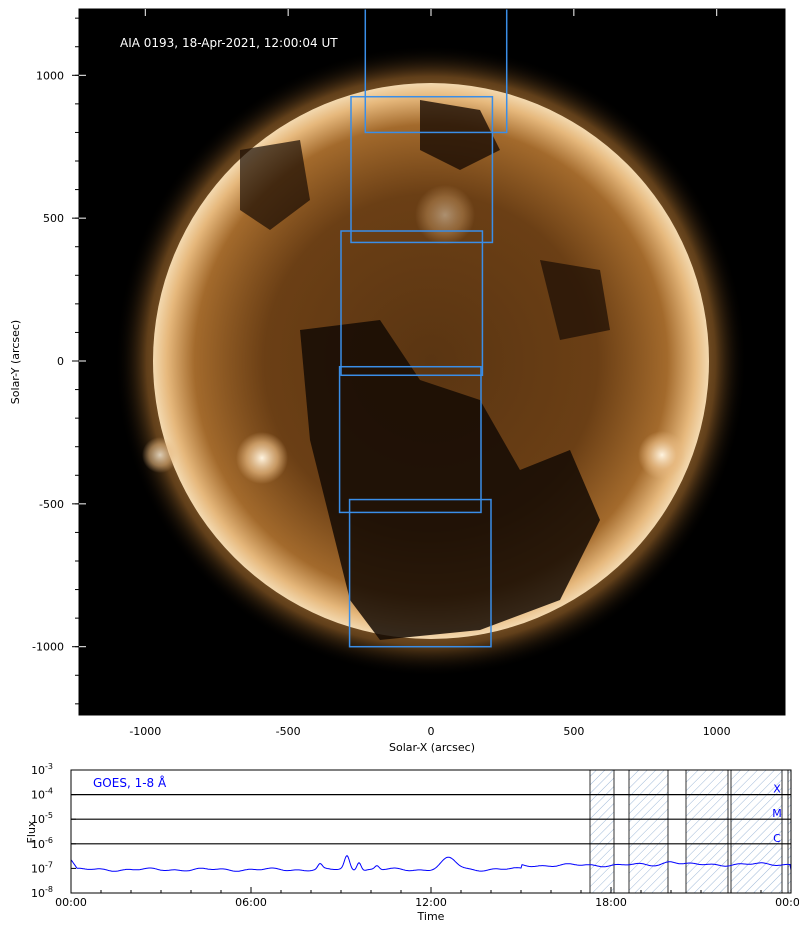 This screenshot has width=799, height=939. Describe the element at coordinates (611, 902) in the screenshot. I see `goes-x-tick-label: 18:00` at that location.